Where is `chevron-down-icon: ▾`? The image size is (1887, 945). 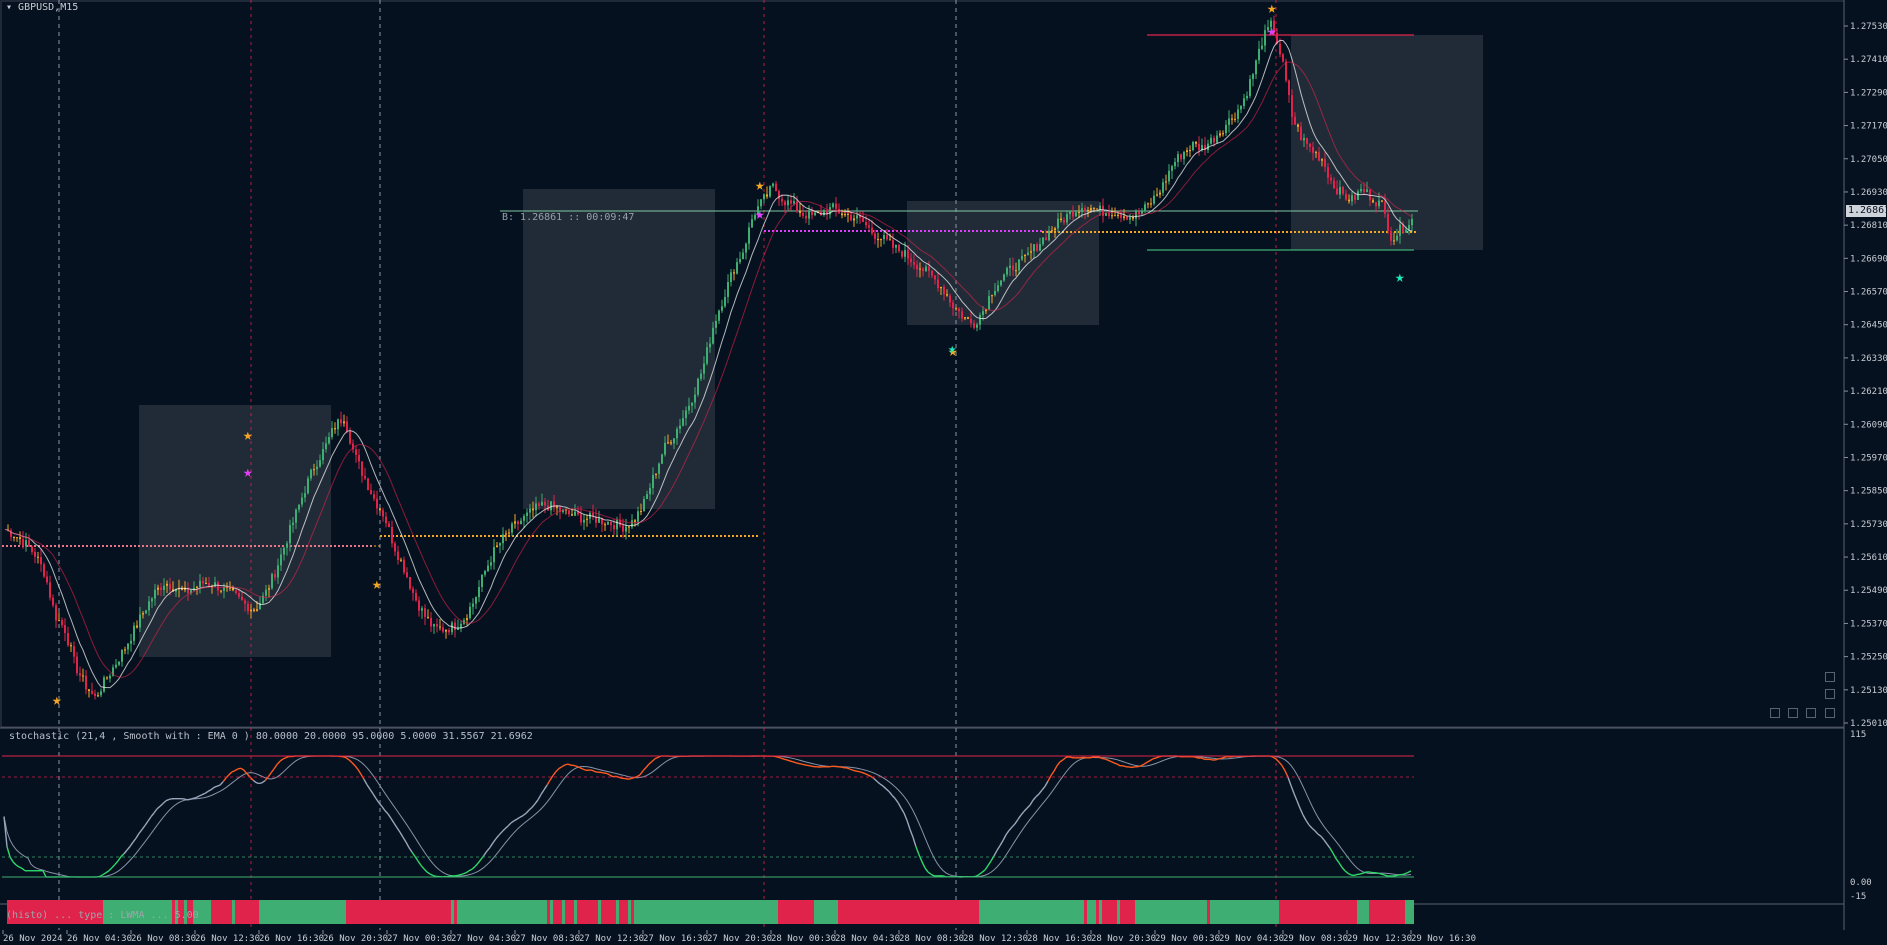
chevron-down-icon: ▾ is located at coordinates (12, 7).